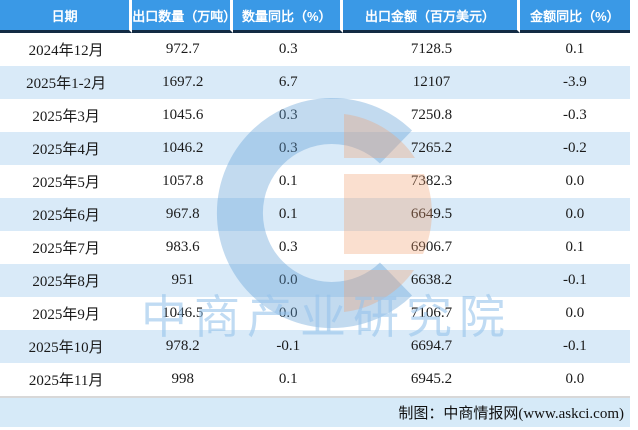  Describe the element at coordinates (66, 249) in the screenshot. I see `row-date-cell: 2025年7月` at that location.